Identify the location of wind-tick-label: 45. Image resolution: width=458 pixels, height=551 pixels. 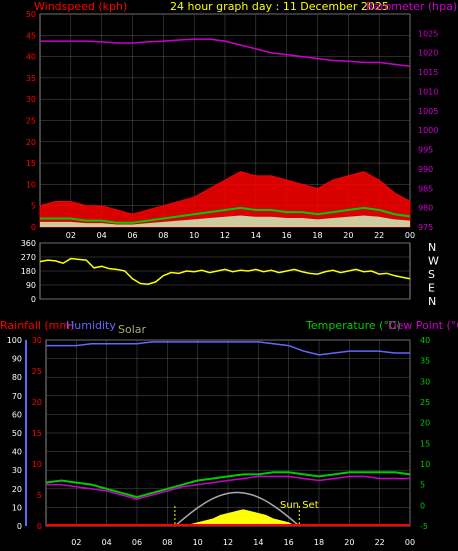
(31, 35).